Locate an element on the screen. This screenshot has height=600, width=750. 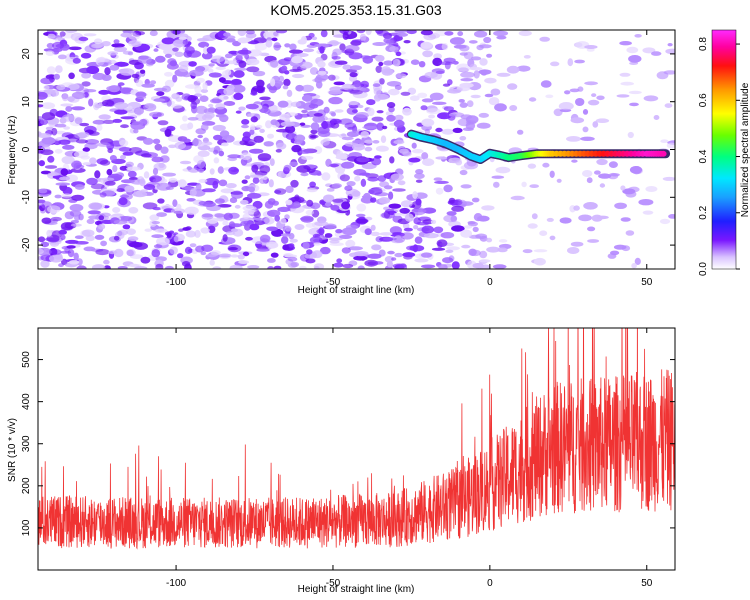
colorbar-label: Normalized spectral amplitude is located at coordinates (745, 149).